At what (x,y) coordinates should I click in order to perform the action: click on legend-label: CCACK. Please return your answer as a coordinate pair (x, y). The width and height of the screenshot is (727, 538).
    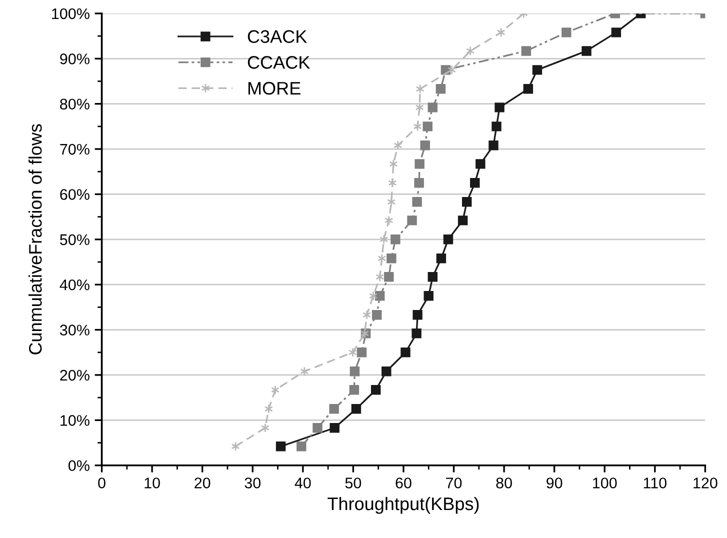
    Looking at the image, I should click on (279, 62).